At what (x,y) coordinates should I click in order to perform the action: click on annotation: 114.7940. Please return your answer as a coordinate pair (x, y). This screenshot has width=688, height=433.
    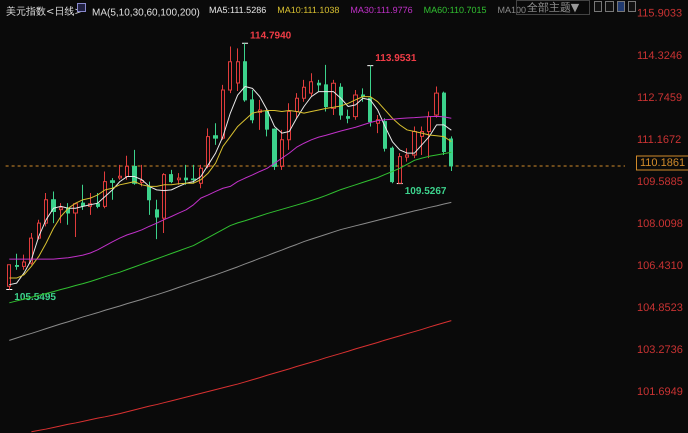
    Looking at the image, I should click on (271, 36).